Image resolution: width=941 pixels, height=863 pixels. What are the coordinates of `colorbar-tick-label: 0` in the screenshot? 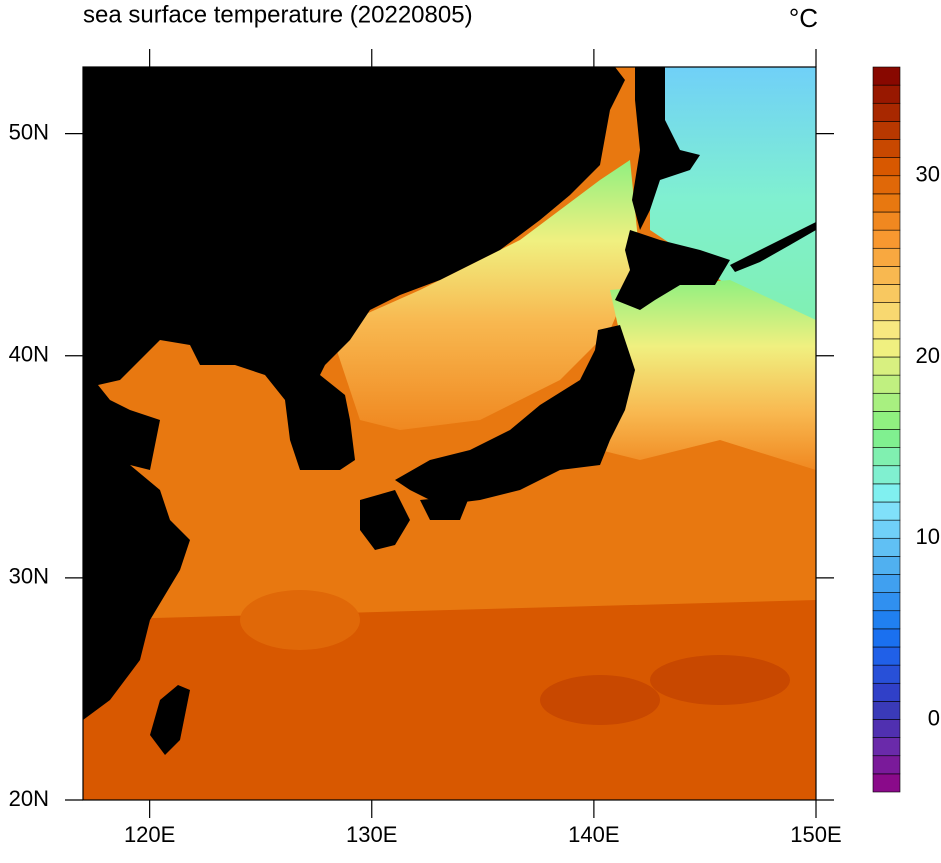 It's located at (934, 717).